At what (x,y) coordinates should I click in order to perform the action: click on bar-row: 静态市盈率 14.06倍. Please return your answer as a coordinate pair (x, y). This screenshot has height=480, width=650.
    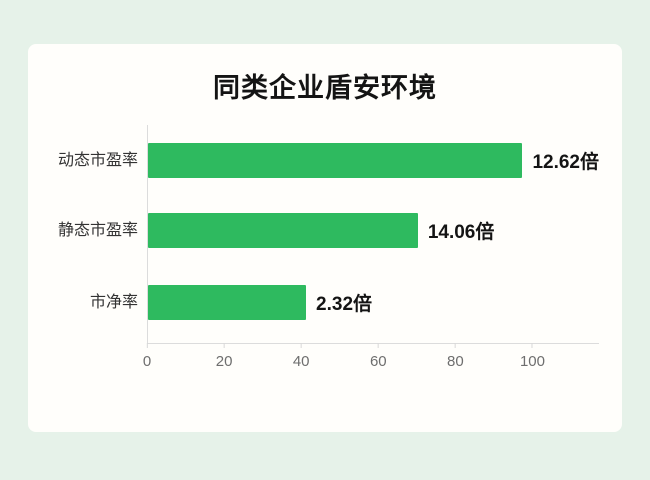
    Looking at the image, I should click on (328, 230).